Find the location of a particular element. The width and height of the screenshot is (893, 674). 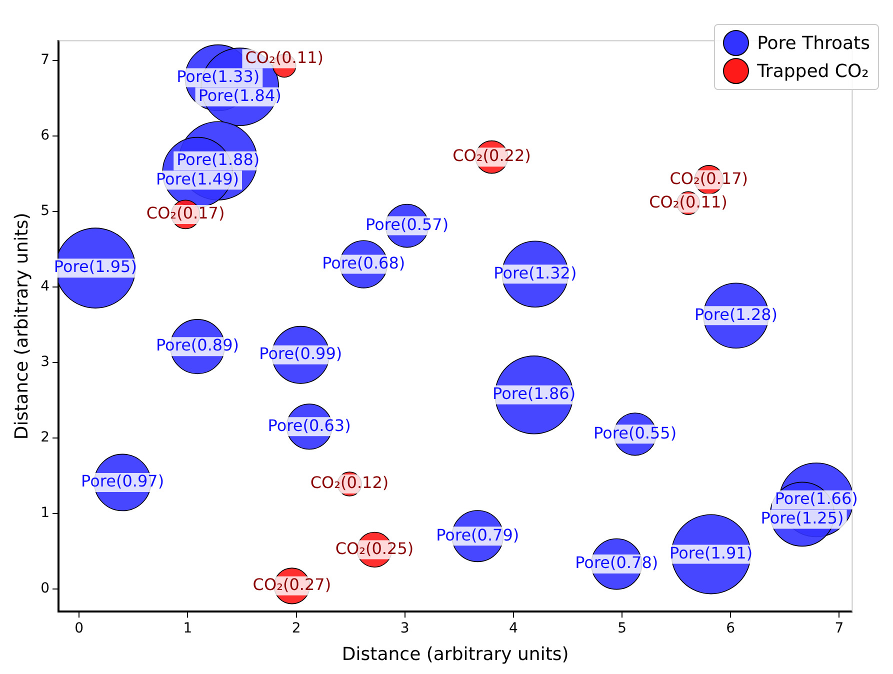

annotation: Pore(0.55) is located at coordinates (635, 432).